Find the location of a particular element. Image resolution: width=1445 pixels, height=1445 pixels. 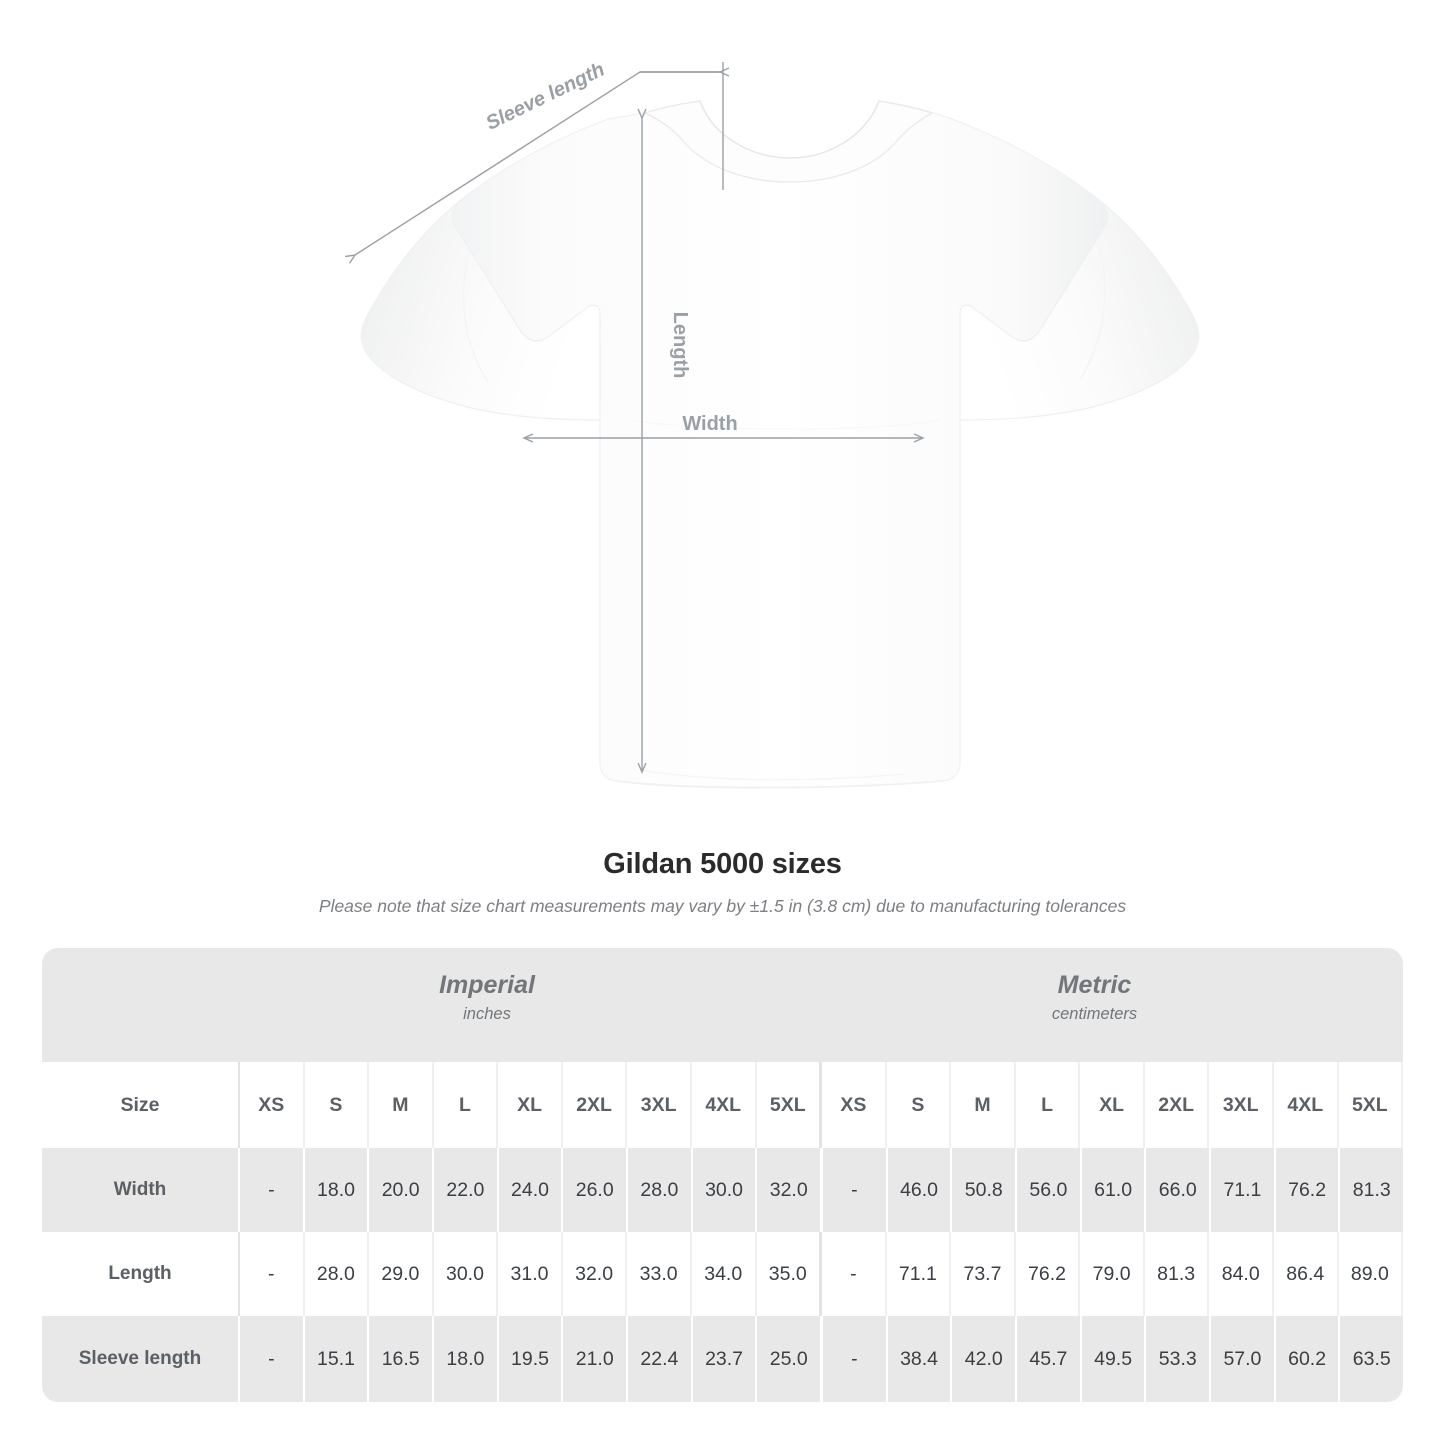

length-label: Length is located at coordinates (680, 345).